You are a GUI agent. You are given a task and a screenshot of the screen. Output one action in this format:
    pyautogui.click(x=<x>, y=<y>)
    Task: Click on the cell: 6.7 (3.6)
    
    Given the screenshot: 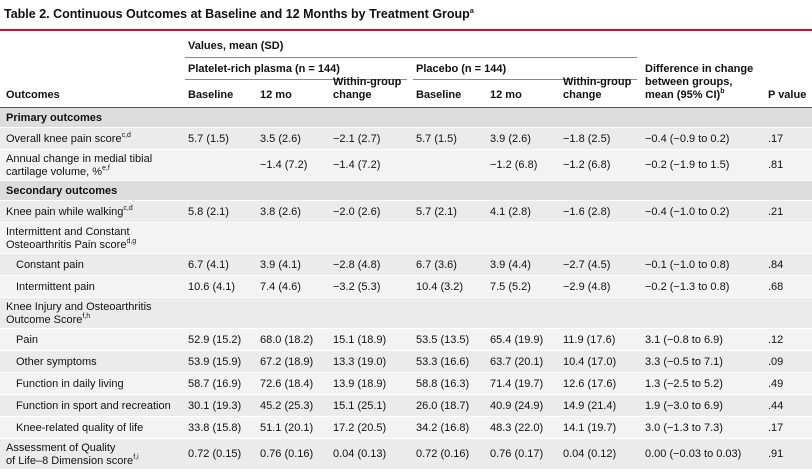 What is the action you would take?
    pyautogui.click(x=436, y=264)
    